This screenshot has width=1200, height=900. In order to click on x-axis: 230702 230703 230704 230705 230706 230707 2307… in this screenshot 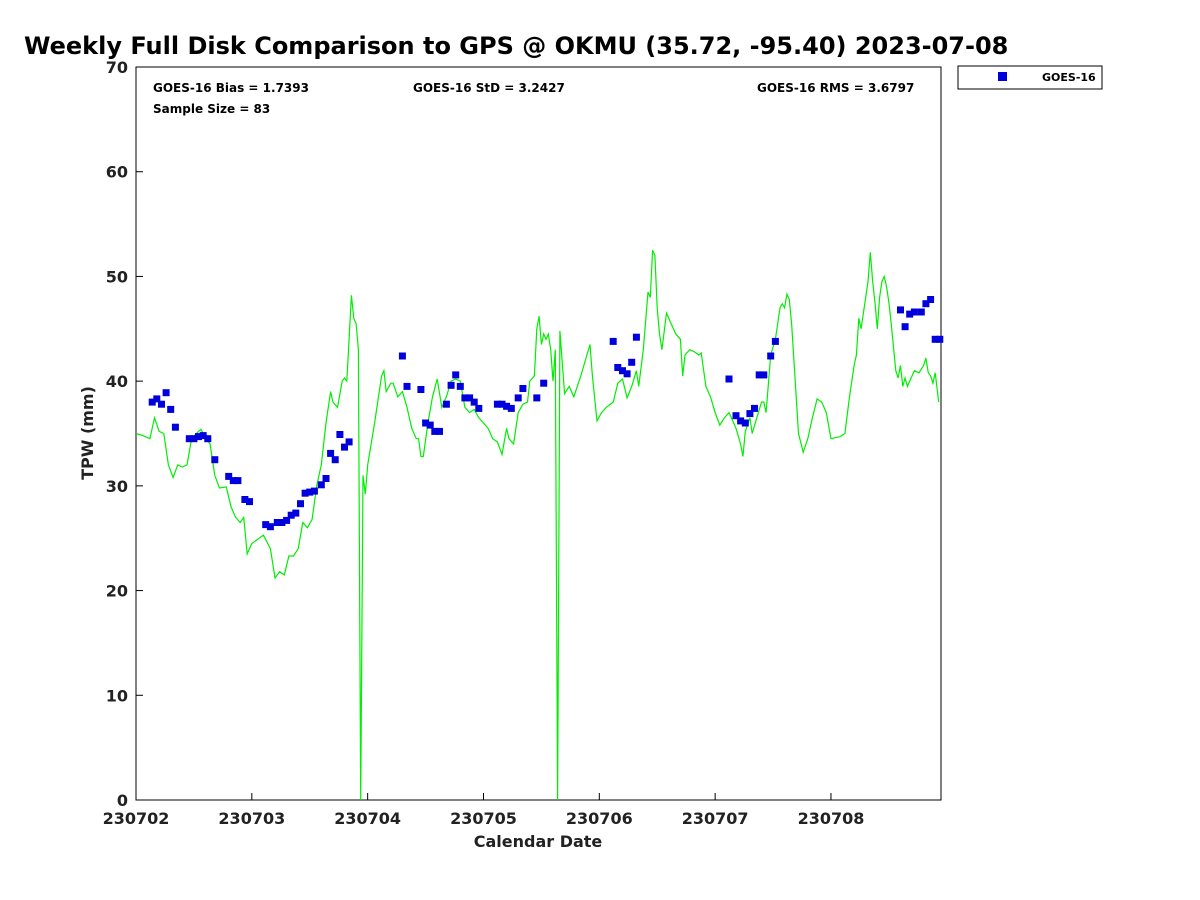, I will do `click(484, 810)`.